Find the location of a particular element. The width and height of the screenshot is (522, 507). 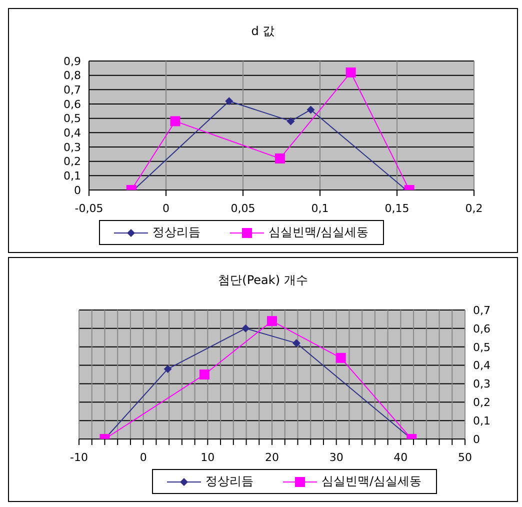

chart-title: 첨단(Peak) 개수 is located at coordinates (263, 280).